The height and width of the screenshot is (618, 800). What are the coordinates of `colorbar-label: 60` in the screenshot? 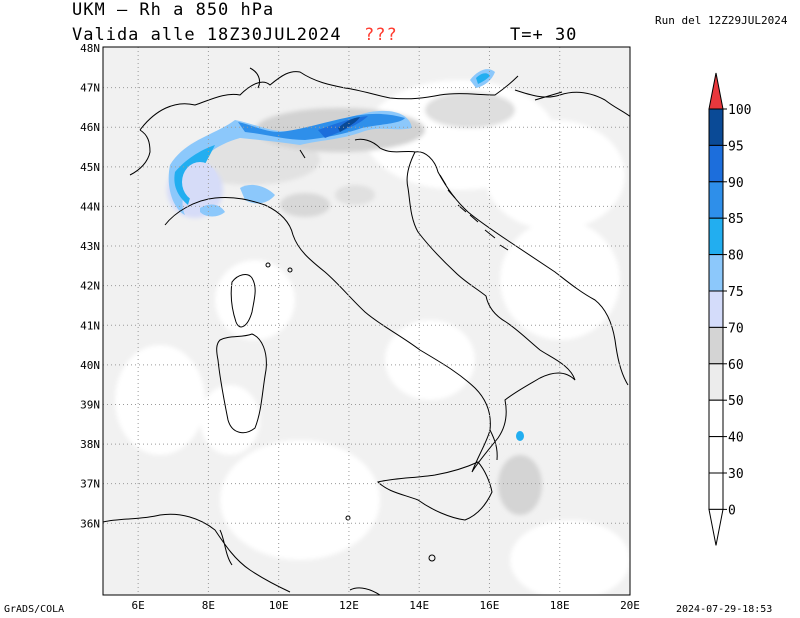 It's located at (736, 365).